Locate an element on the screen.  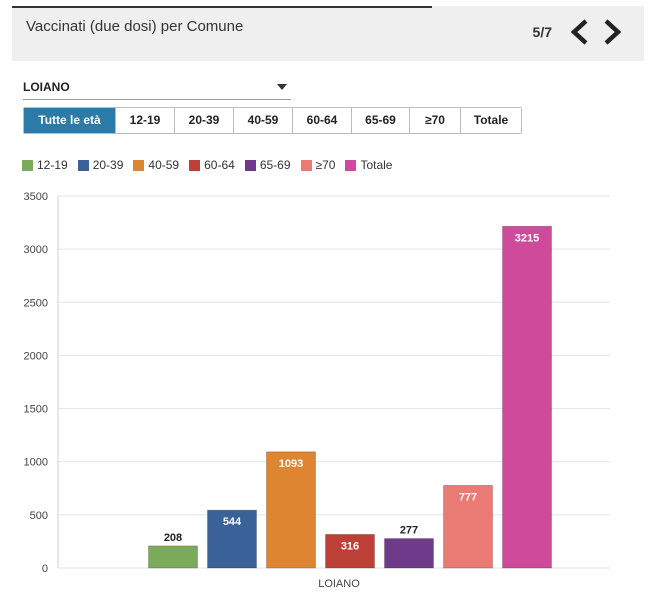
legend-item: 20-39 is located at coordinates (100, 165).